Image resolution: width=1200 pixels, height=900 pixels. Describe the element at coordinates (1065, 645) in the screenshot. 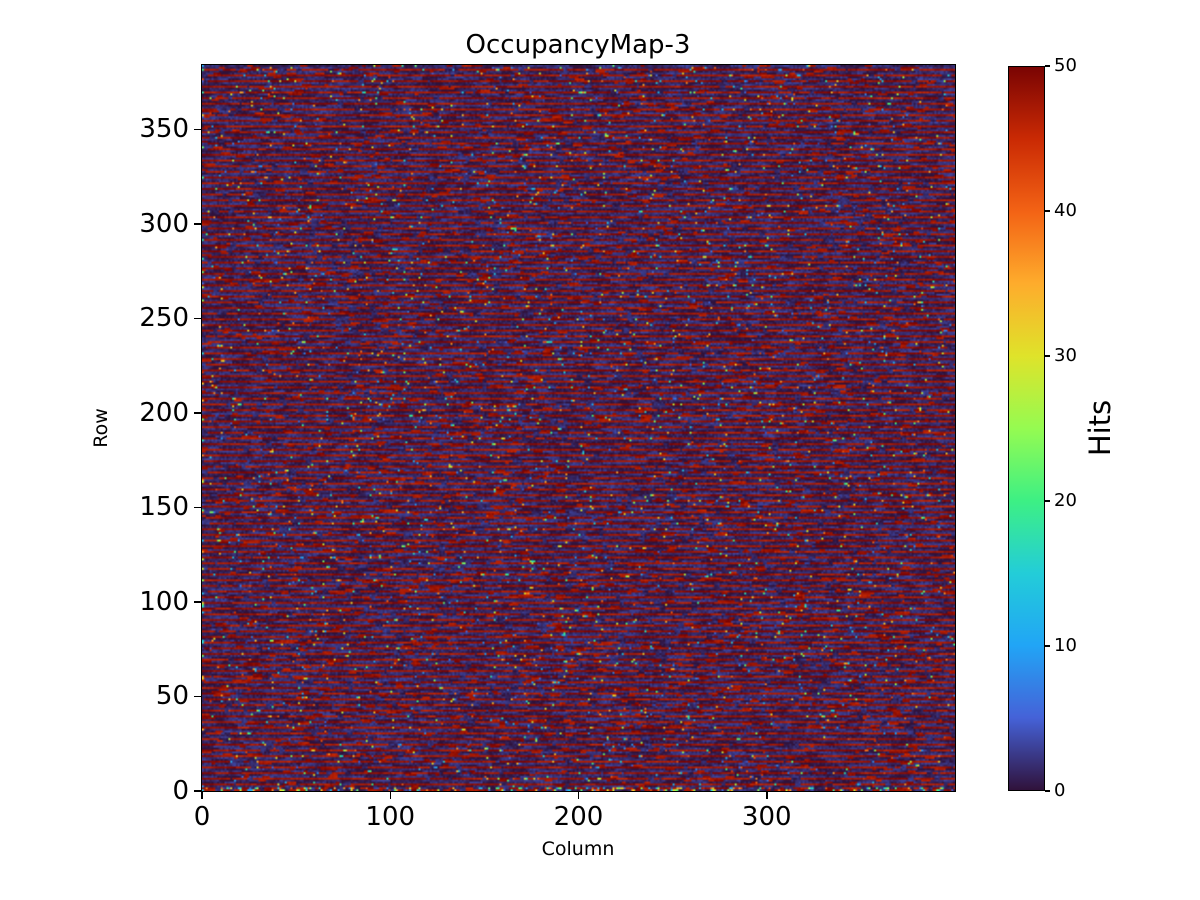

I see `colorbar-tick-label: 10` at that location.